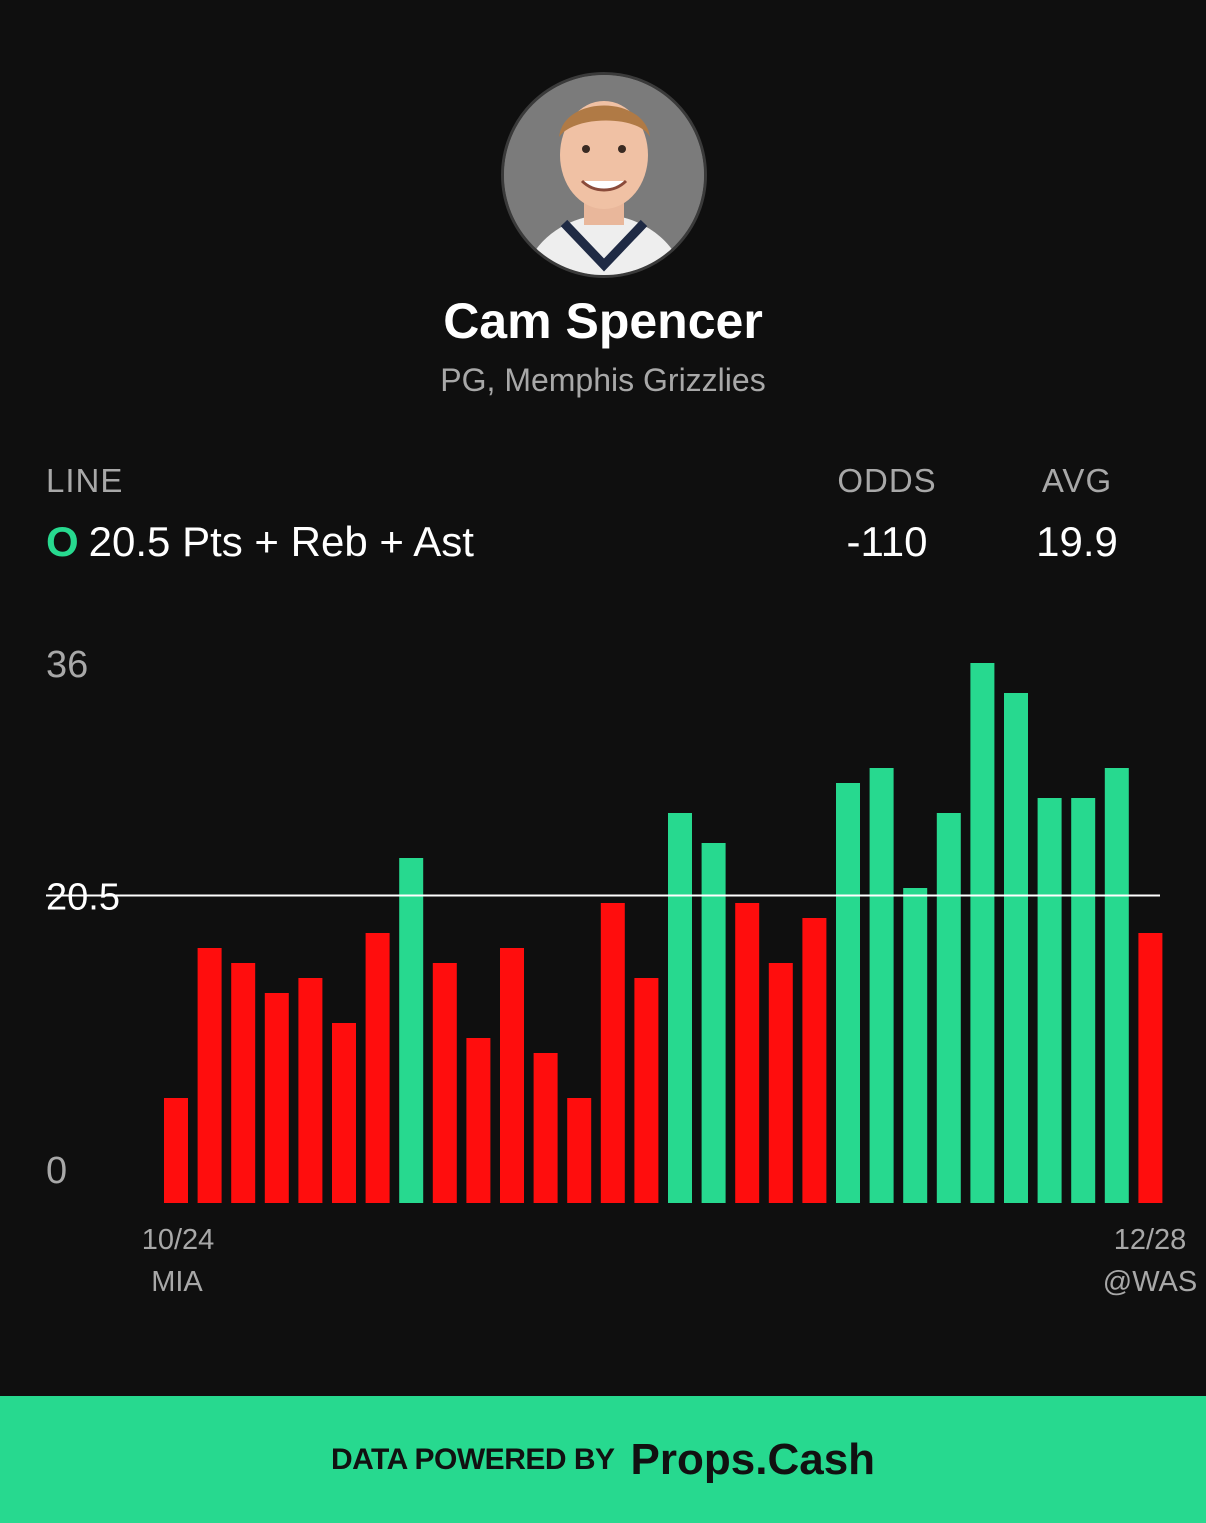 The width and height of the screenshot is (1206, 1523). I want to click on over-badge: O, so click(62, 541).